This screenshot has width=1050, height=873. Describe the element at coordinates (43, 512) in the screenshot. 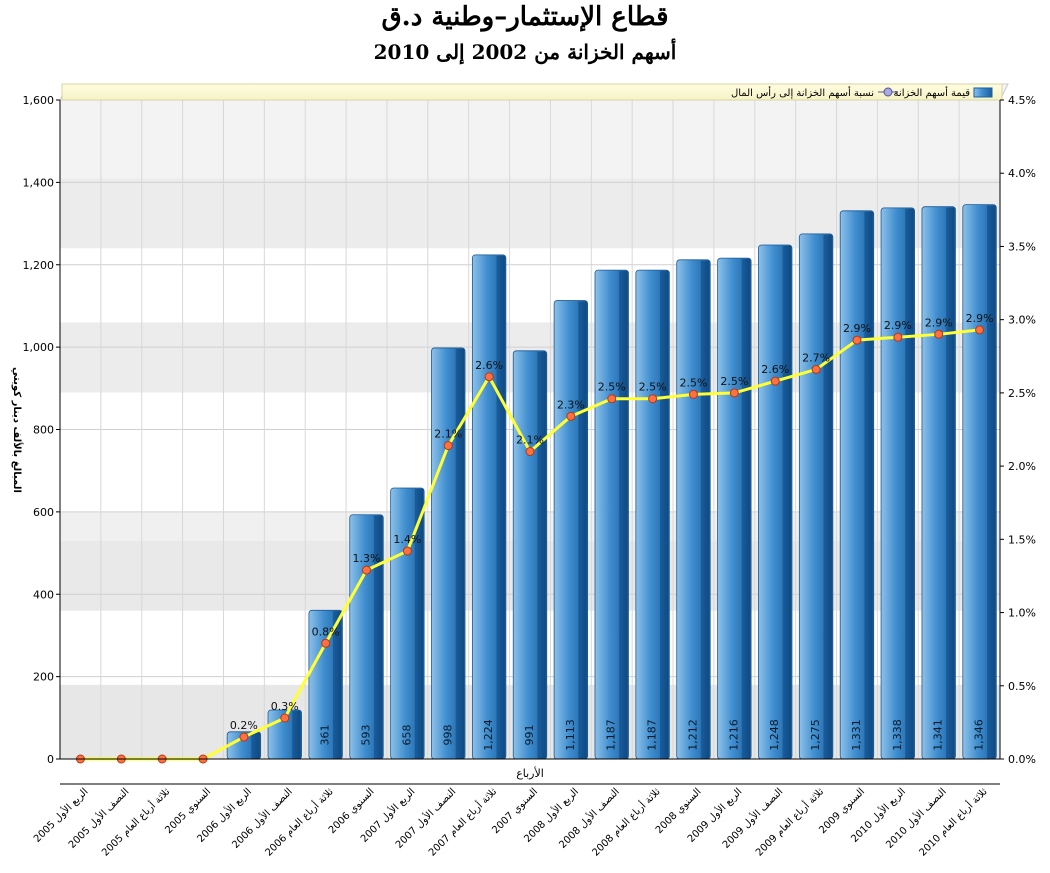

I see `y-tick-label: 600` at that location.